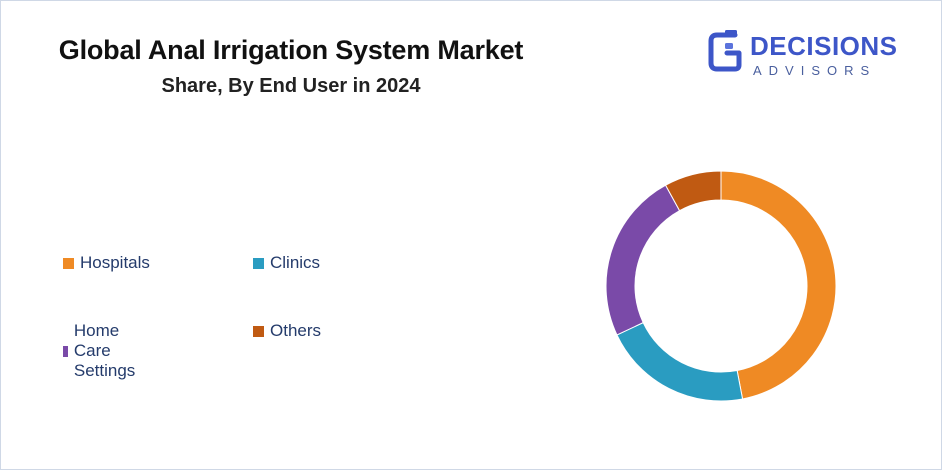 This screenshot has width=942, height=470. I want to click on legend-item-clinics: Clinics, so click(286, 263).